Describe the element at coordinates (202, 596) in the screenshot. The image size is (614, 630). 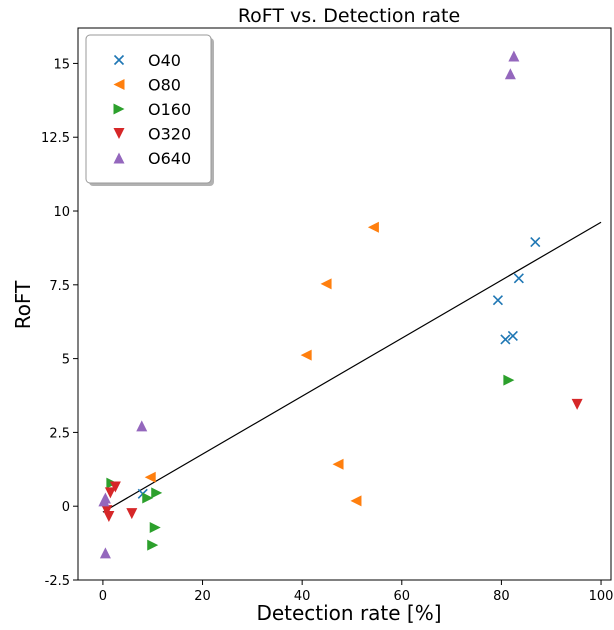
I see `x-tick-label: 20` at that location.